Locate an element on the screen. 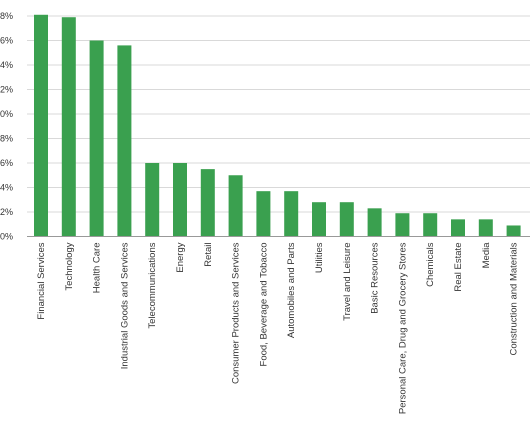 The height and width of the screenshot is (442, 530). x-category-label: Energy is located at coordinates (180, 257).